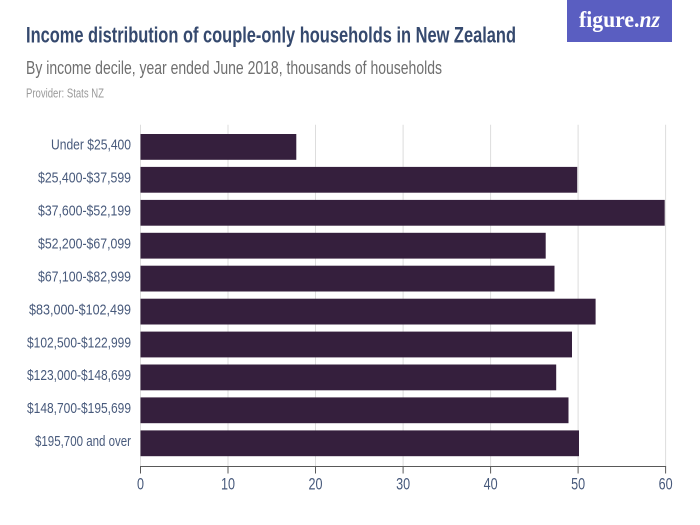 This screenshot has width=700, height=525. I want to click on svg-text: $25,400-$37,599, so click(84, 178).